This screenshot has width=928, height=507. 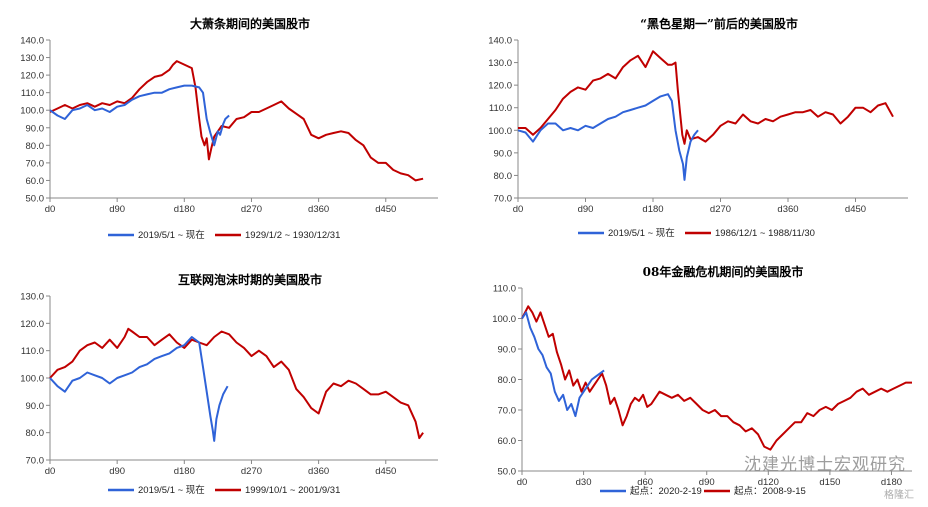 I want to click on x-tick-label: d60, so click(x=645, y=482).